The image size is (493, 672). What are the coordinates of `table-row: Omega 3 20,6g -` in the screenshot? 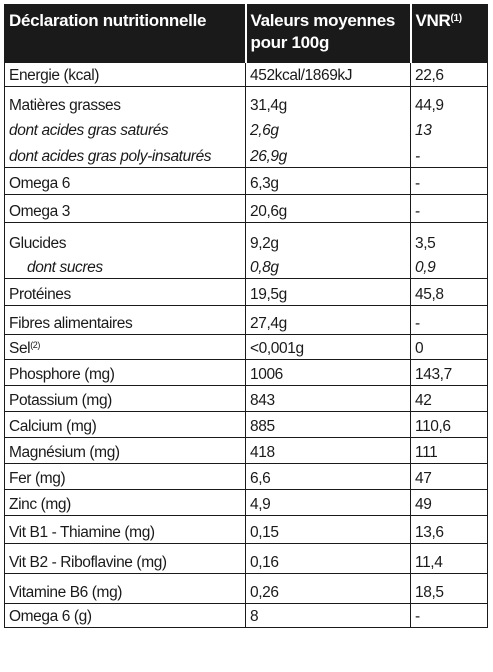 It's located at (246, 208).